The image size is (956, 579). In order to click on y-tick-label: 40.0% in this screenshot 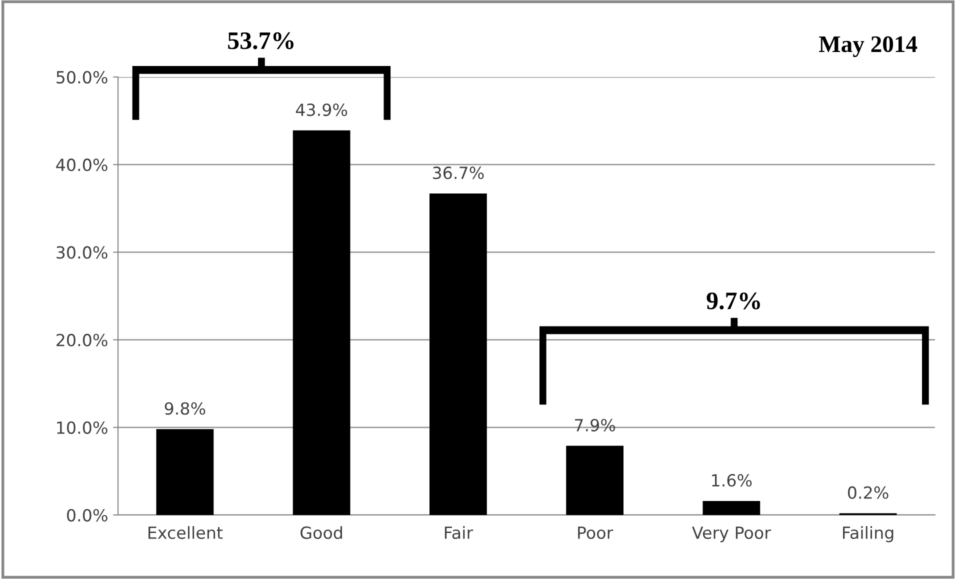, I will do `click(82, 165)`.